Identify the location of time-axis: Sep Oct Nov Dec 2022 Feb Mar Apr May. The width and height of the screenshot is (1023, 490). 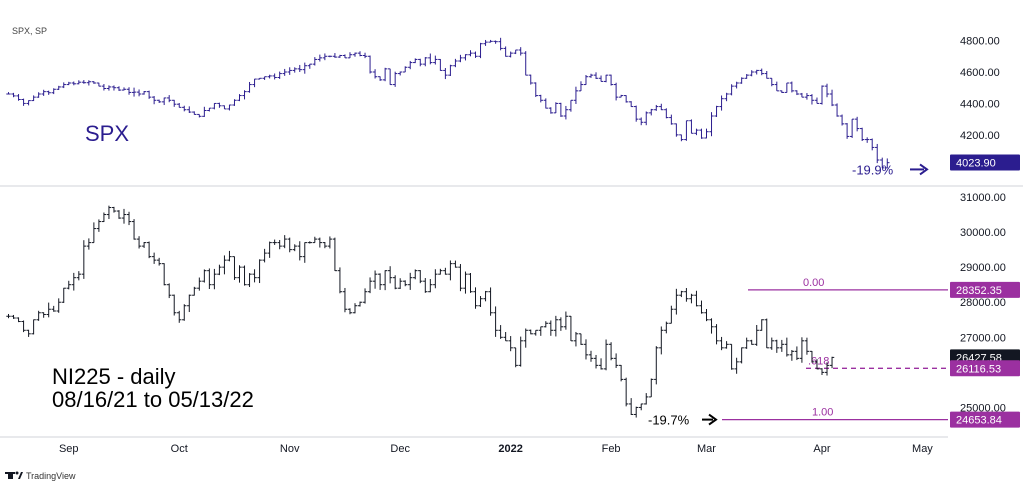
(496, 449).